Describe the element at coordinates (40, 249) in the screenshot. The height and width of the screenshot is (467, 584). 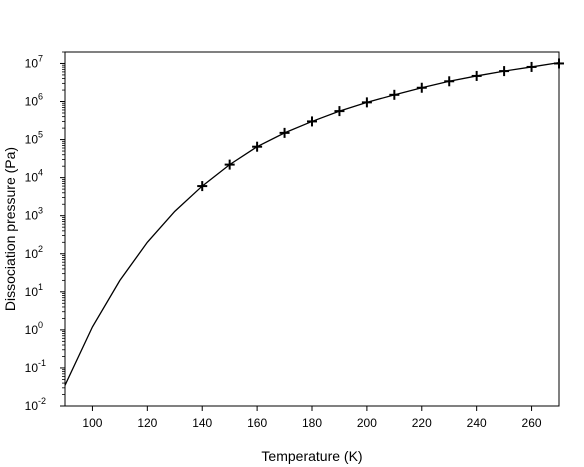
I see `y-tick-exponent: 2` at that location.